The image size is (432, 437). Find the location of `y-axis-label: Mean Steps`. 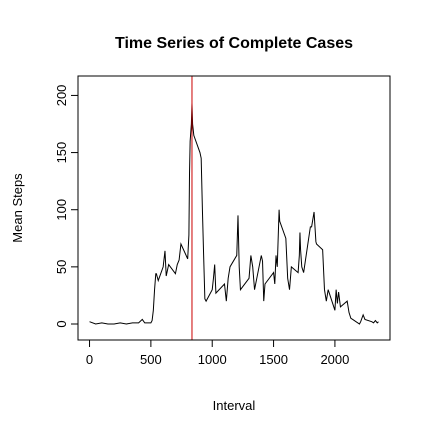

y-axis-label: Mean Steps is located at coordinates (17, 208).